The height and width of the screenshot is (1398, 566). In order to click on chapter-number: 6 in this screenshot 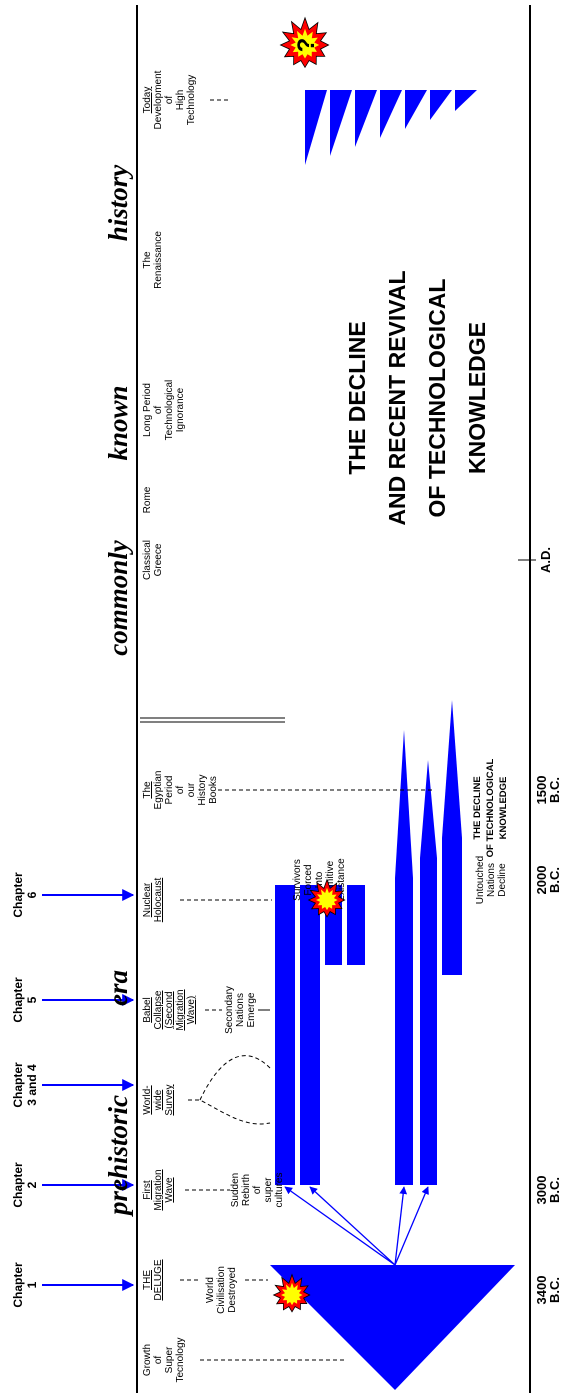, I will do `click(32, 894)`.